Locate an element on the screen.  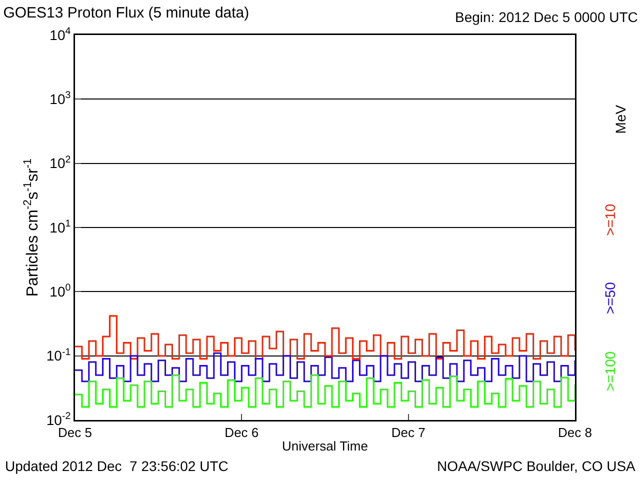
chart-title: GOES13 Proton Flux (5 minute data) is located at coordinates (126, 13).